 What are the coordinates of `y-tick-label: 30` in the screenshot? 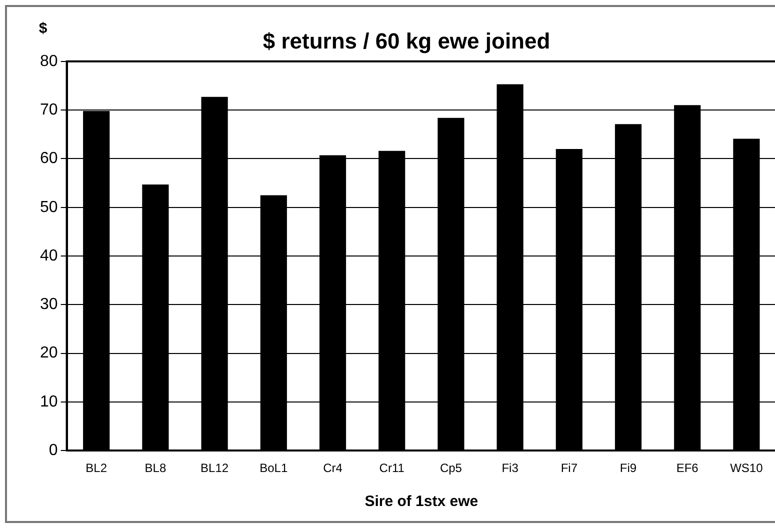 It's located at (49, 305).